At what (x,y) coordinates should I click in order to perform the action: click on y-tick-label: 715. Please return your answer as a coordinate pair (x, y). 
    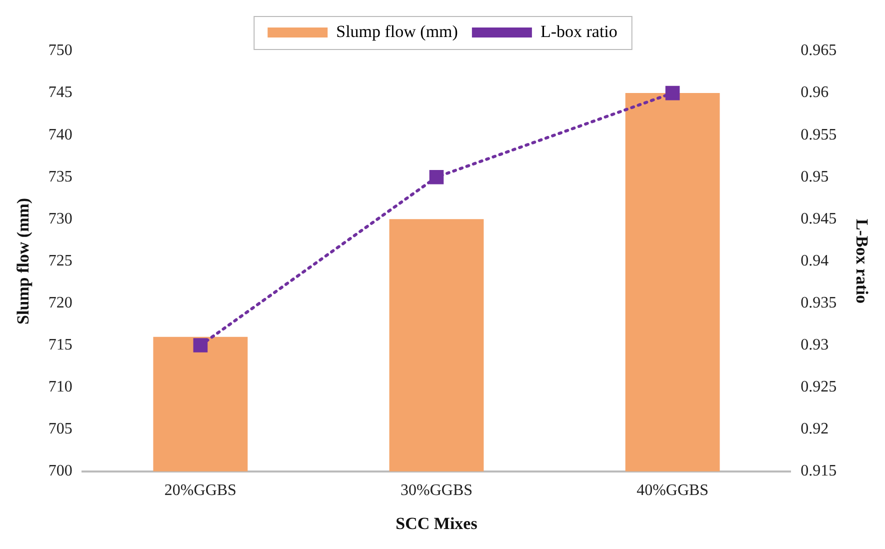
    Looking at the image, I should click on (60, 345).